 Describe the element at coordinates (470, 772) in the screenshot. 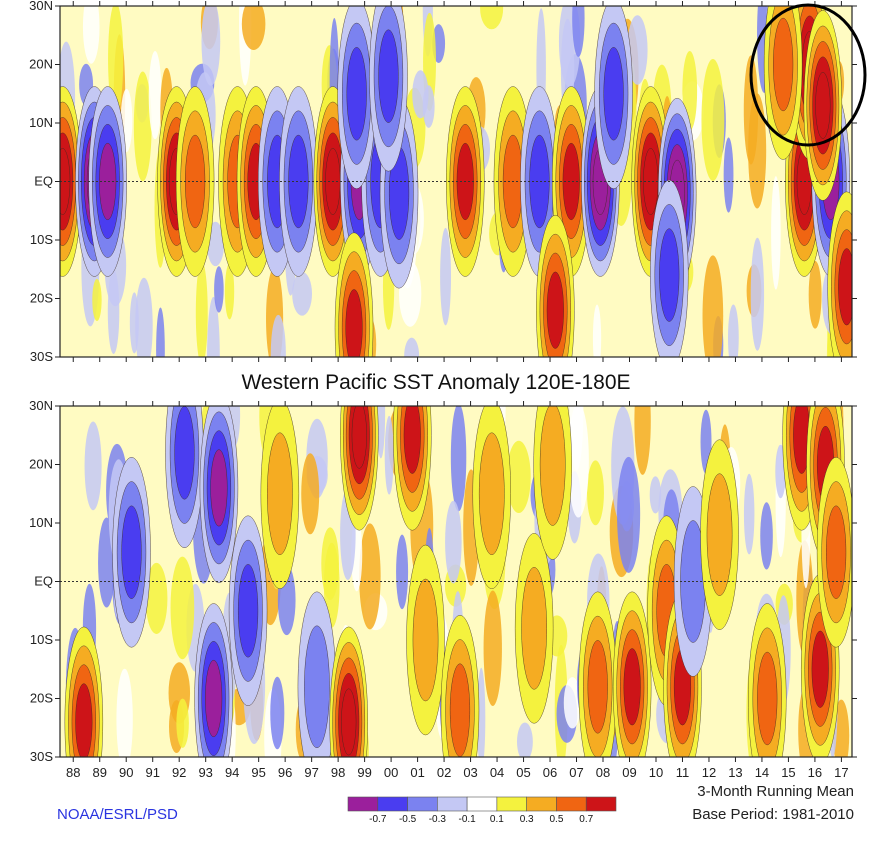

I see `x-tick-label: 03` at that location.